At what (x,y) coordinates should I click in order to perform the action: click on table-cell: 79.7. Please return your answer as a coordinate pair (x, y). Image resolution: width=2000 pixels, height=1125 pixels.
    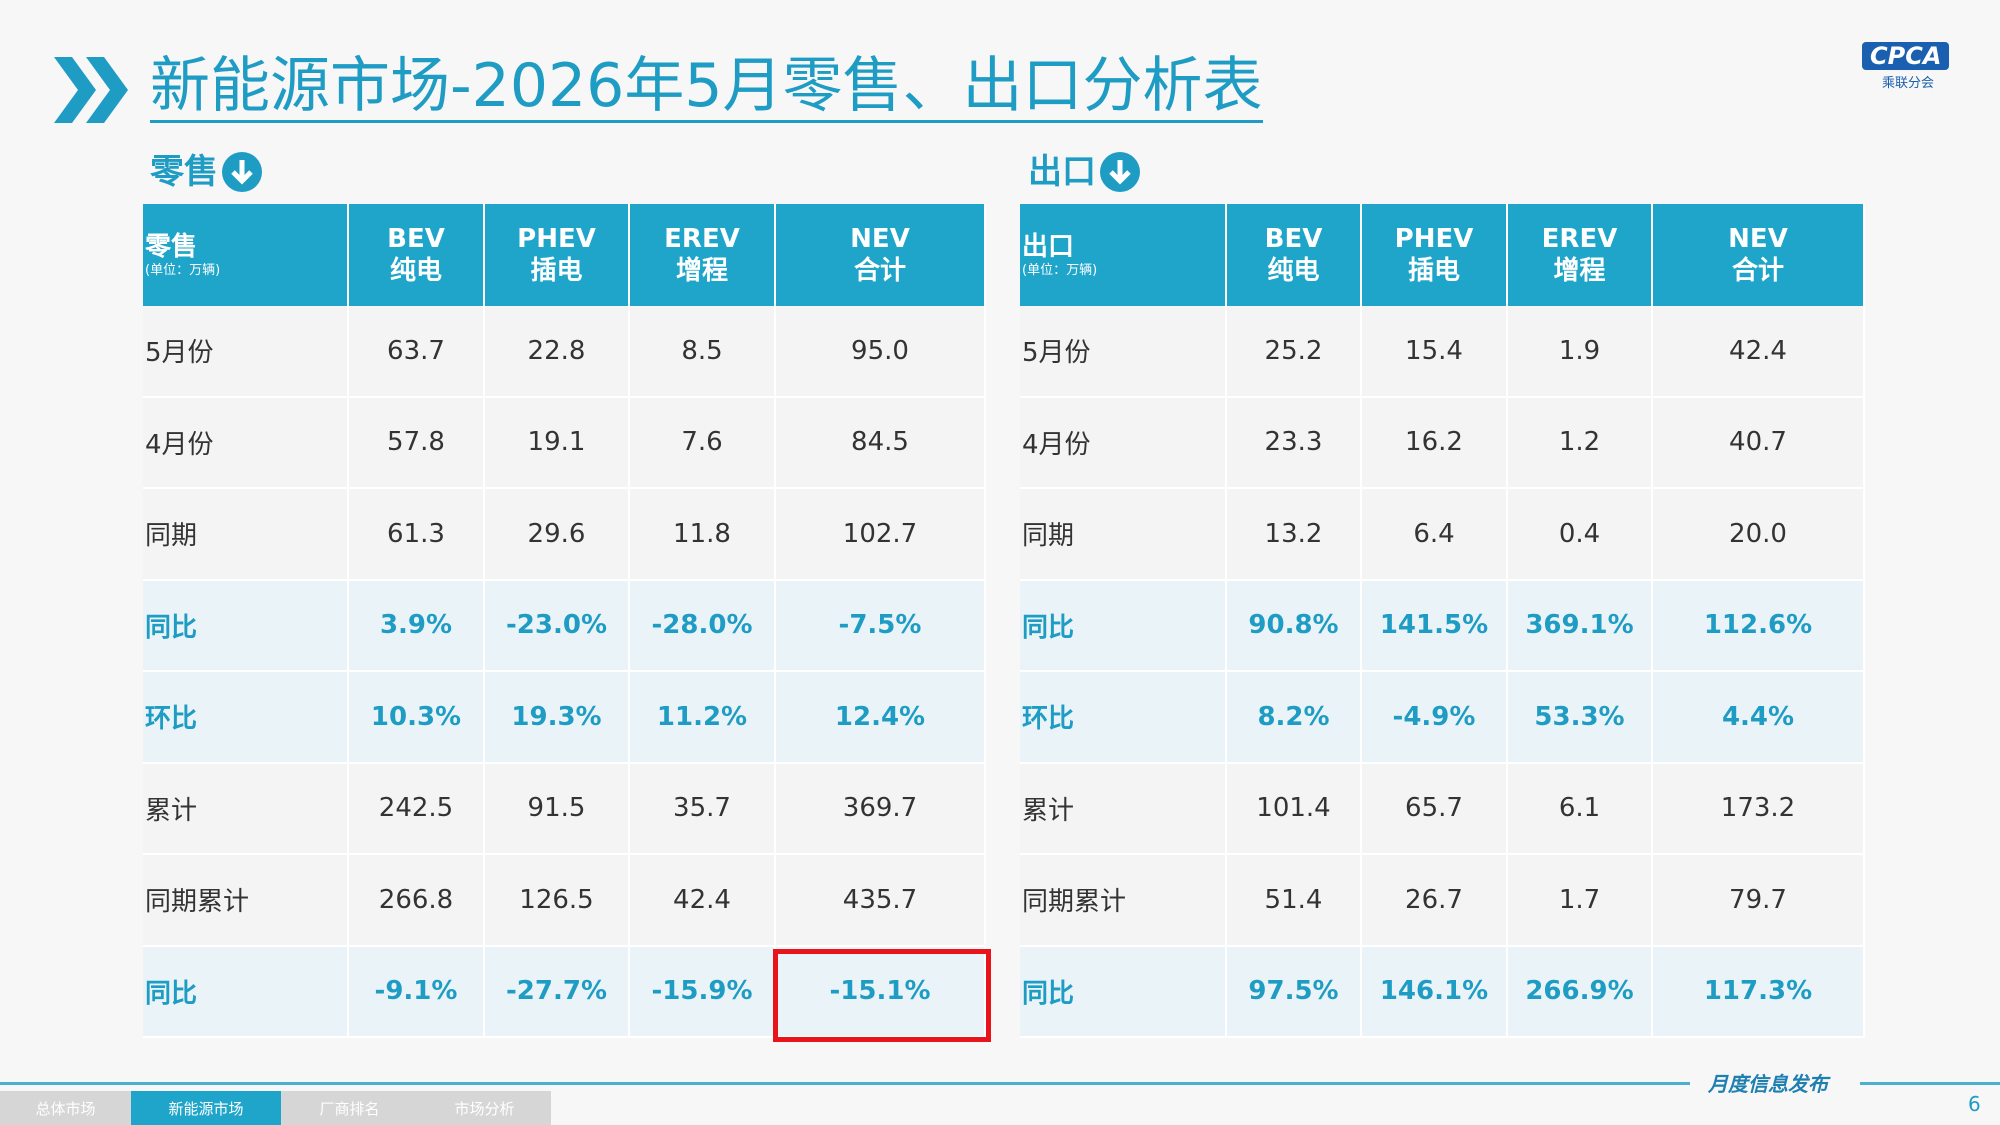
    Looking at the image, I should click on (1759, 901).